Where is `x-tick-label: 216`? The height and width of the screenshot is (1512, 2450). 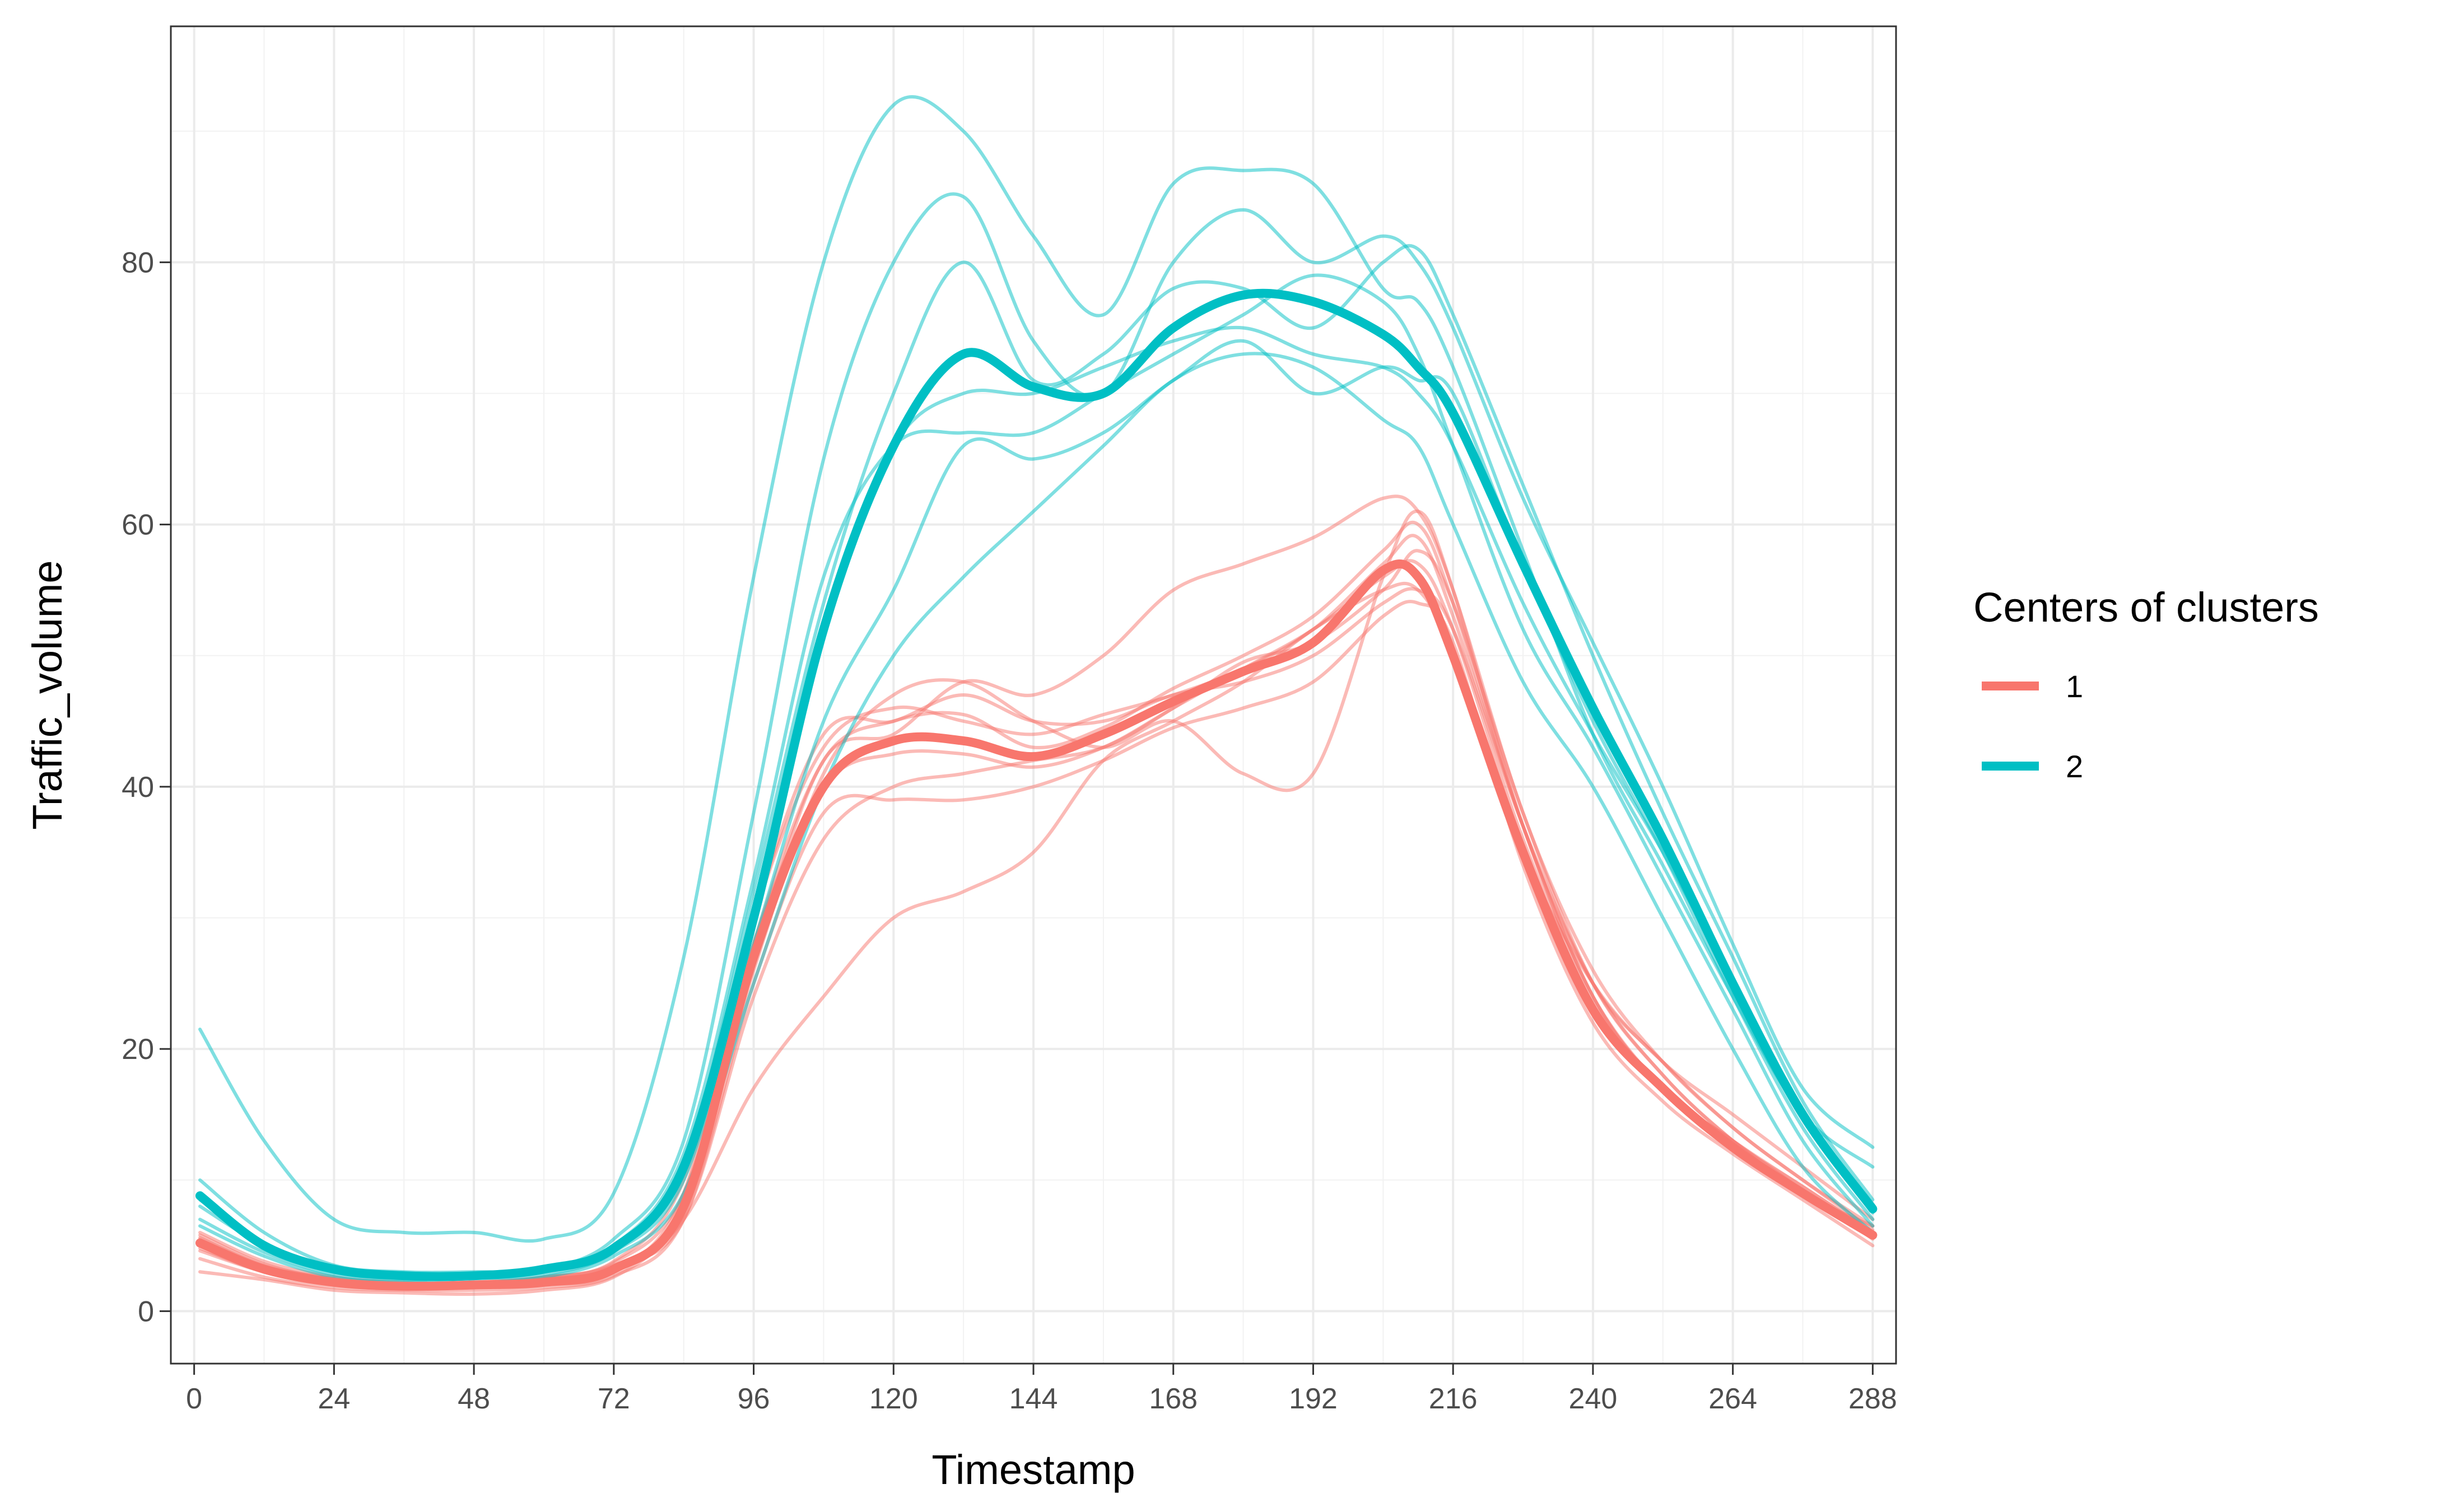 x-tick-label: 216 is located at coordinates (1454, 1399).